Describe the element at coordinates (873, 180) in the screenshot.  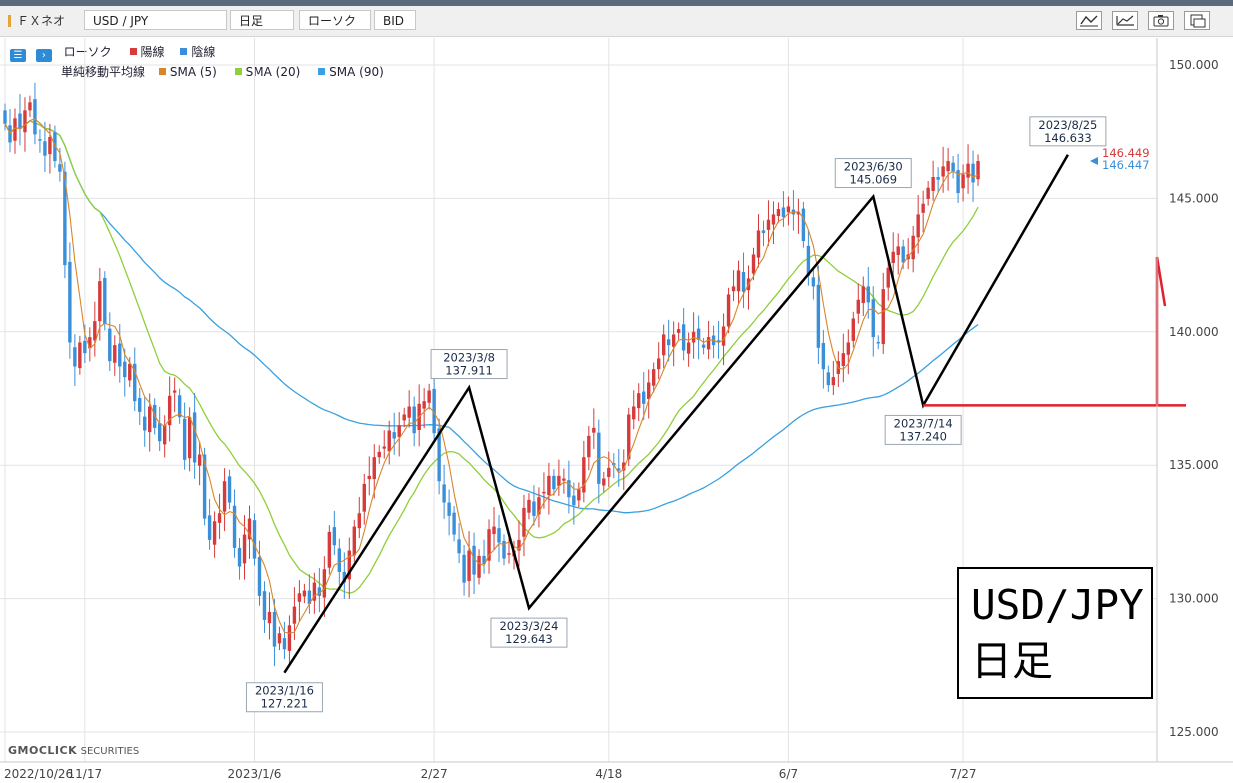
I see `pivot-value: 145.069` at that location.